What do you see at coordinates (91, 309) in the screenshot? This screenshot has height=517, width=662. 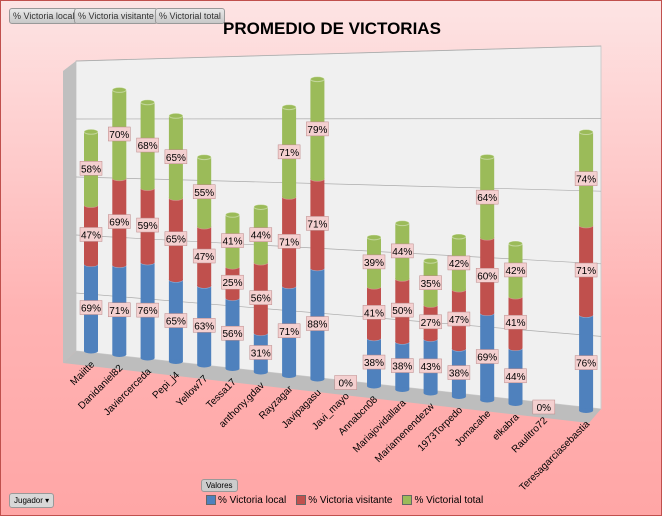 I see `svg-text: 69%` at bounding box center [91, 309].